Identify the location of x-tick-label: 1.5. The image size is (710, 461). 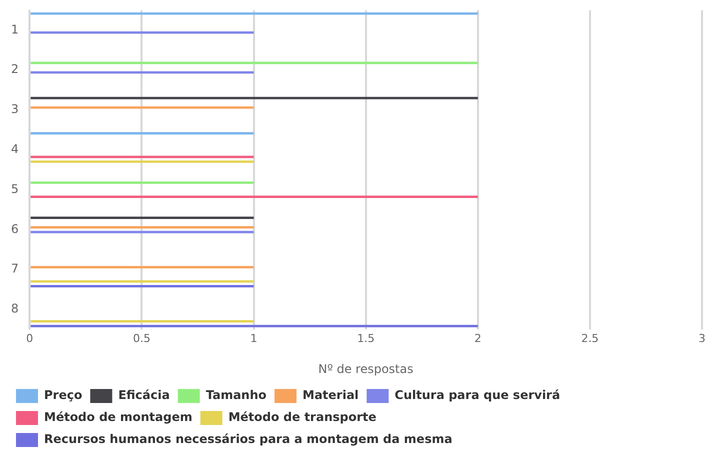
(366, 338).